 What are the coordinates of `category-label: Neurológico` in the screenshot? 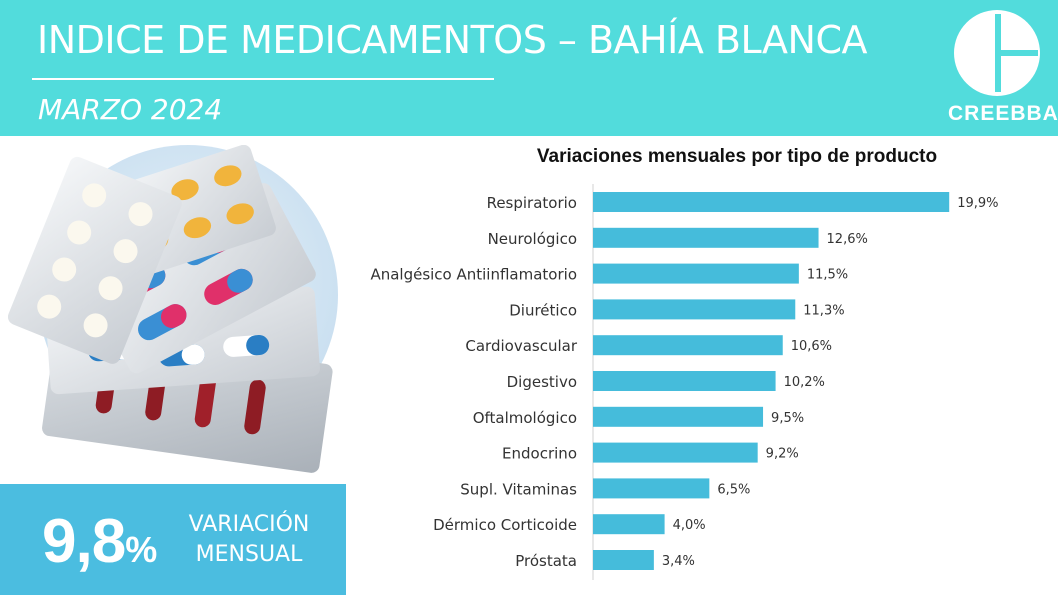 It's located at (532, 239).